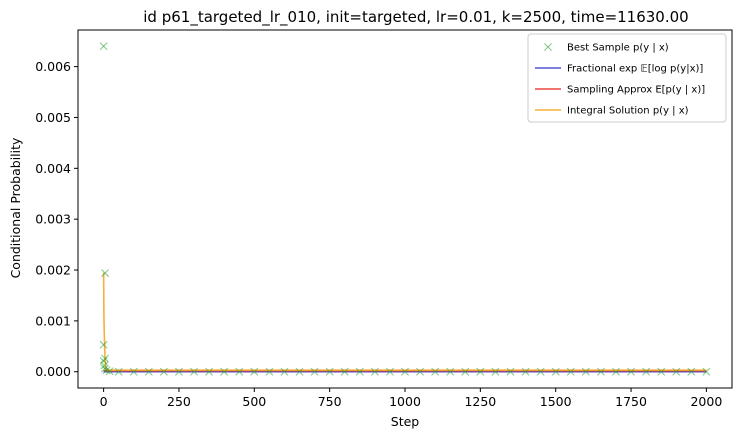 The width and height of the screenshot is (740, 440). I want to click on y-tick-label: 0.004, so click(53, 168).